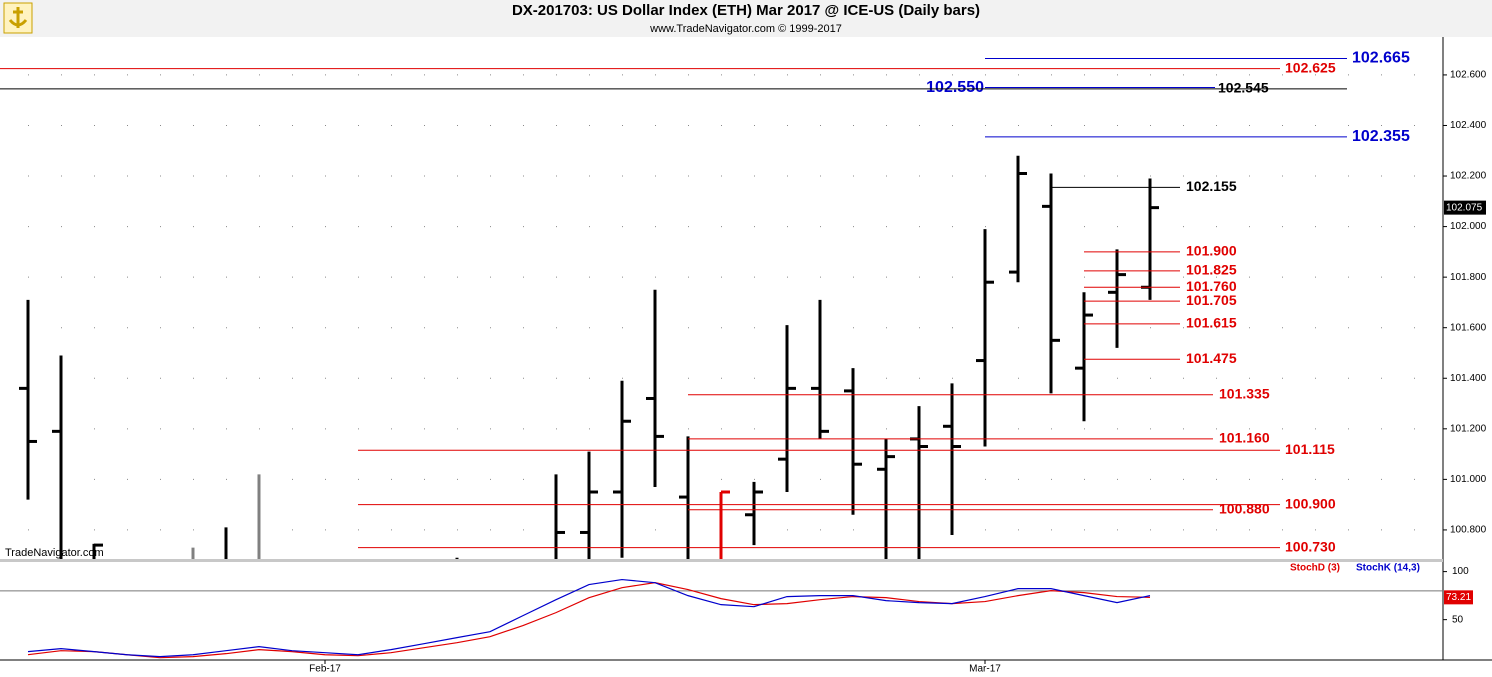 The height and width of the screenshot is (677, 1492). I want to click on level-label: 100.900, so click(1310, 503).